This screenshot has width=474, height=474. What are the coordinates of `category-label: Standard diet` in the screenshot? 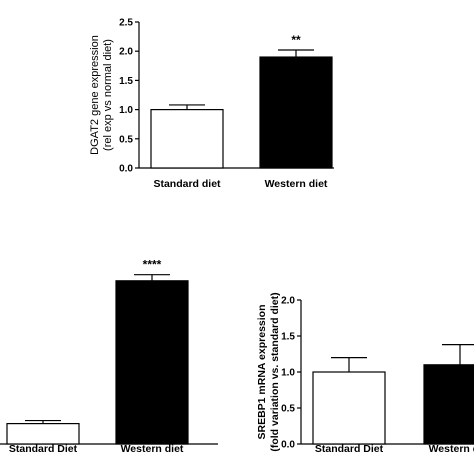 It's located at (187, 184).